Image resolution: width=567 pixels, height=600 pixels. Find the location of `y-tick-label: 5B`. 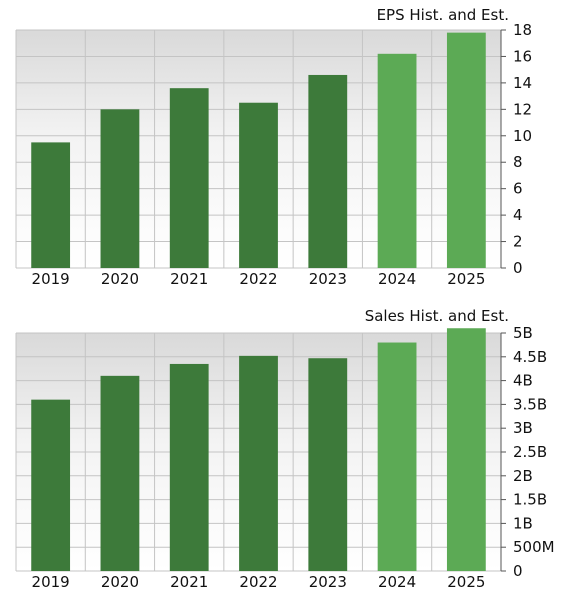

y-tick-label: 5B is located at coordinates (523, 333).